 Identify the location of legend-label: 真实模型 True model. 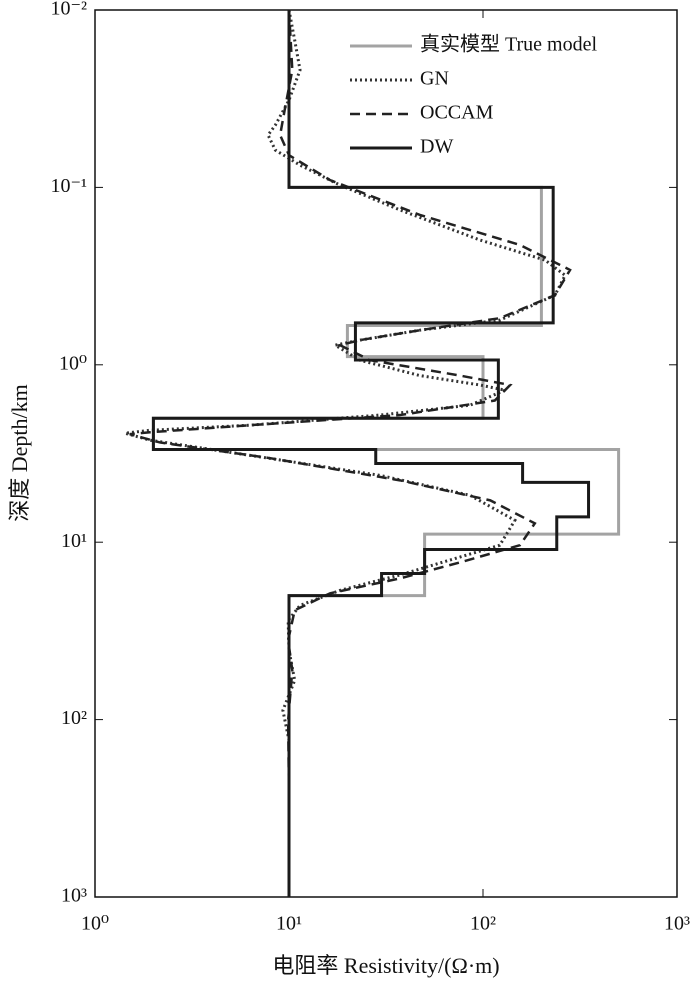
(508, 44).